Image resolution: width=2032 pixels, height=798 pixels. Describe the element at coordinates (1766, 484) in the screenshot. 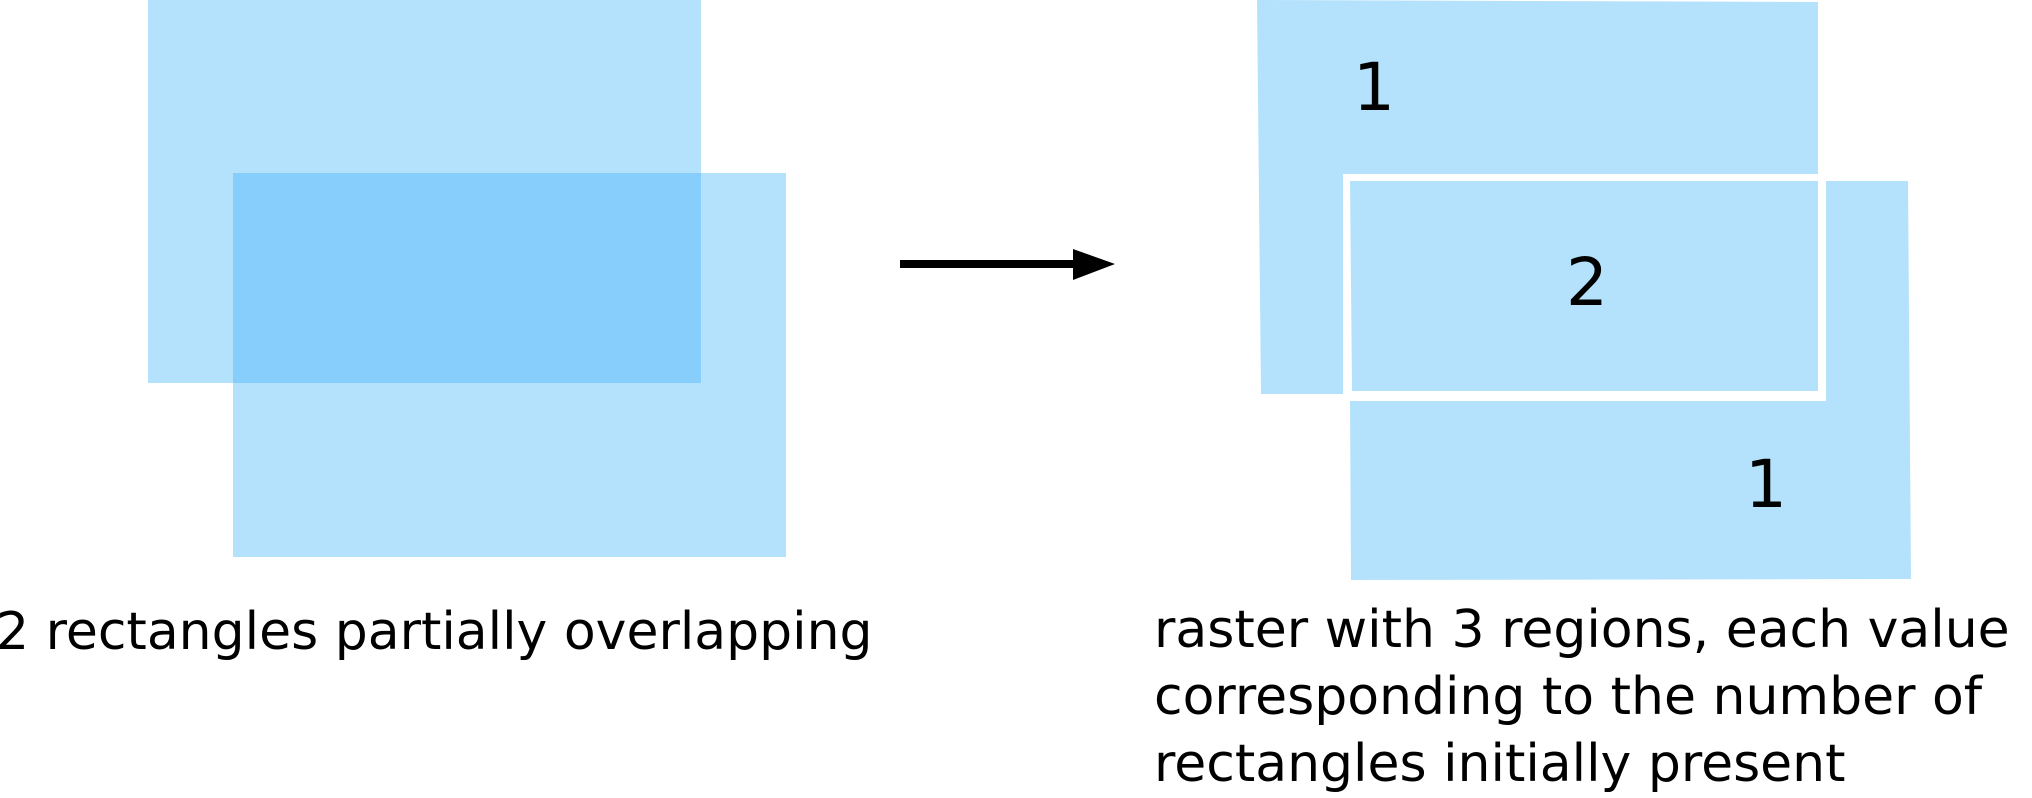

I see `region-bottom-value: 1` at that location.